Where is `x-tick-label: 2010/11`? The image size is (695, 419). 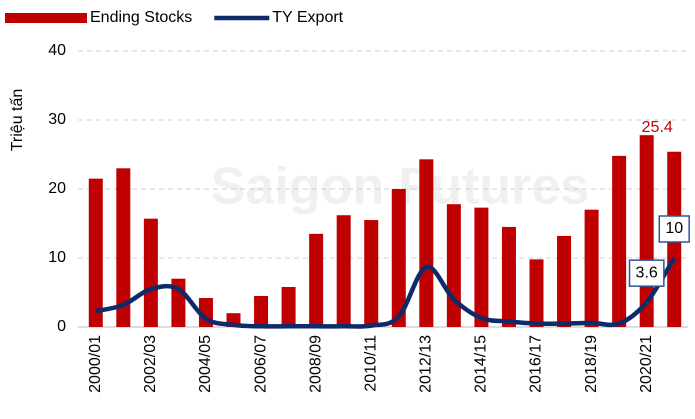 x-tick-label: 2010/11 is located at coordinates (370, 363).